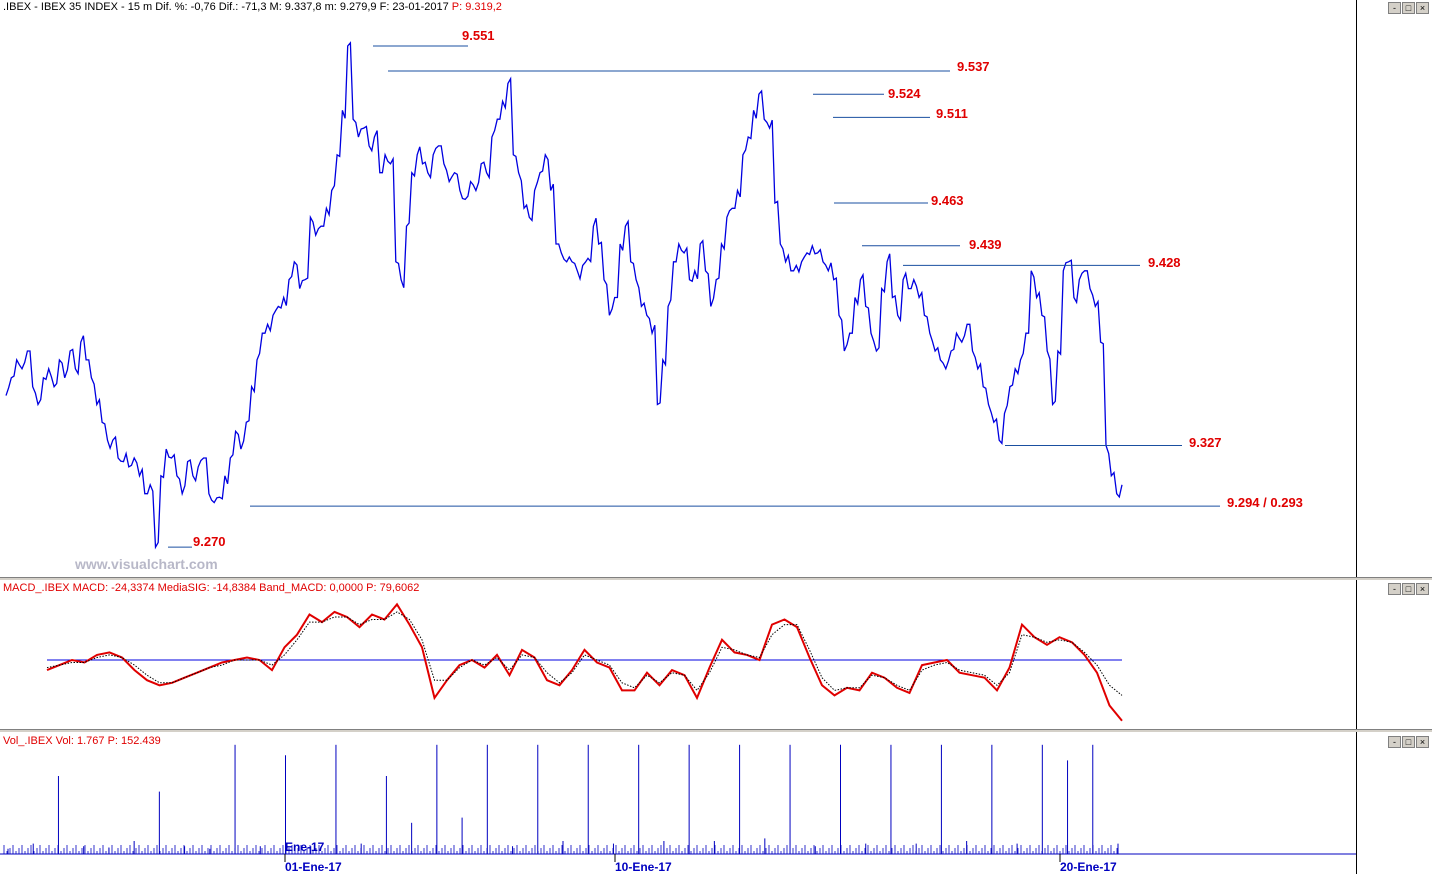 This screenshot has width=1432, height=874. I want to click on x-axis-label-month: Ene-17, so click(305, 847).